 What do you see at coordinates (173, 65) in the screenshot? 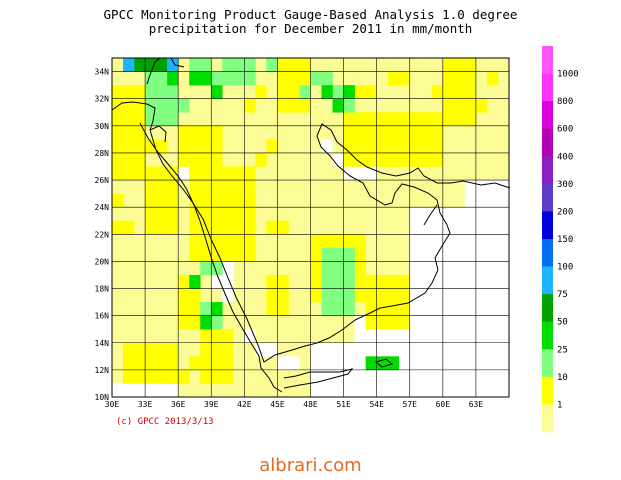
I see `blue-cell` at bounding box center [173, 65].